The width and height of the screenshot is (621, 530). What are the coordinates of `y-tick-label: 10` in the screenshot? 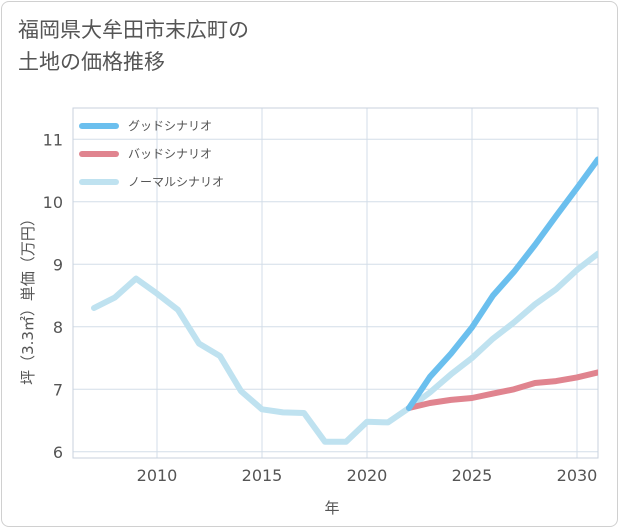 It's located at (53, 202).